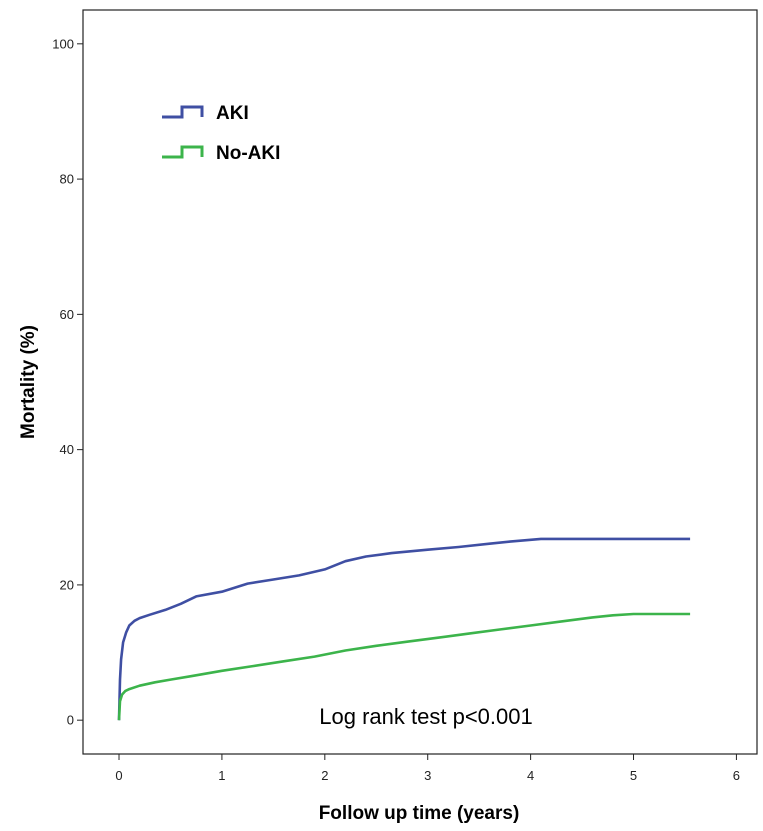  Describe the element at coordinates (530, 775) in the screenshot. I see `x-tick-label-4: 4` at that location.